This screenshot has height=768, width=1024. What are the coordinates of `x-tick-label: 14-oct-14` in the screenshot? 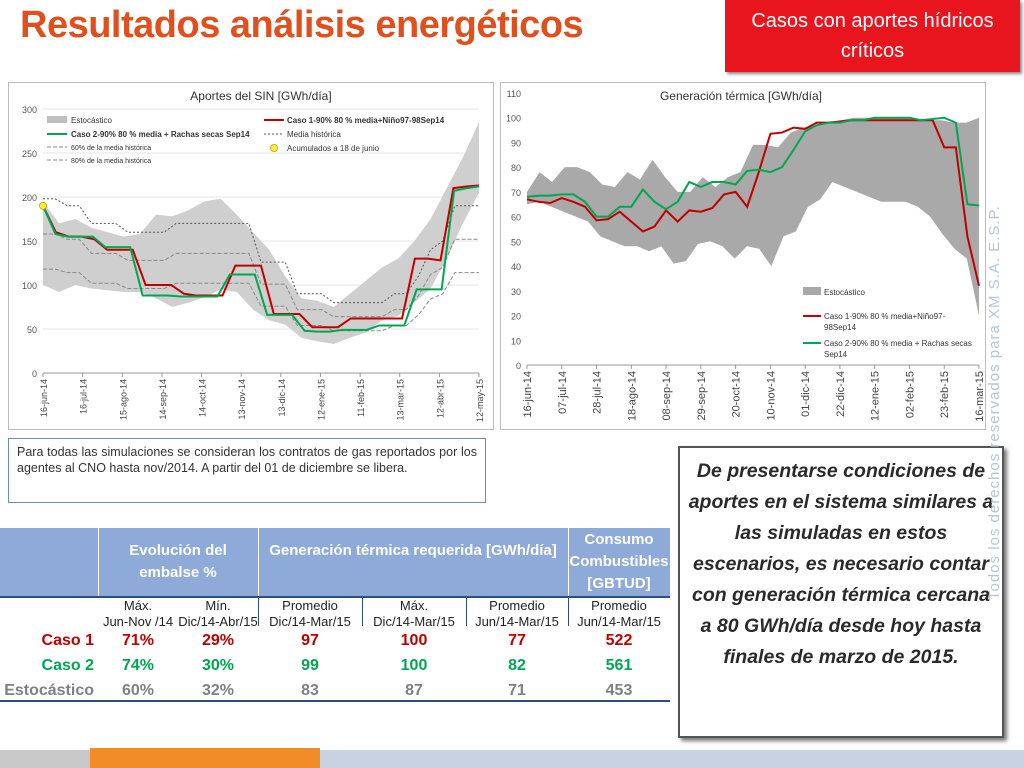 It's located at (203, 398).